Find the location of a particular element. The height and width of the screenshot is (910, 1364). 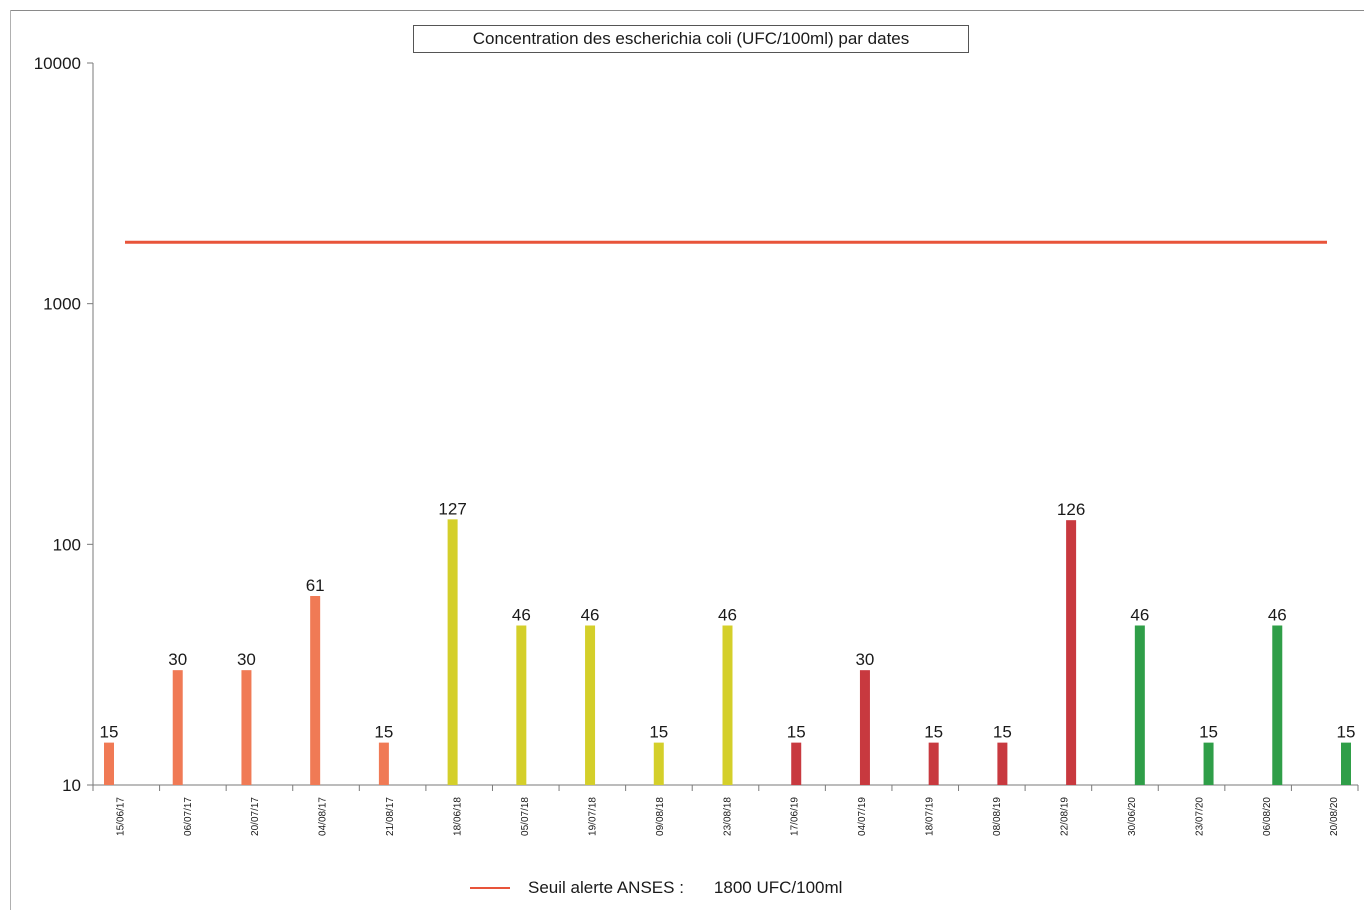

y-tick-label: 1000 is located at coordinates (62, 304).